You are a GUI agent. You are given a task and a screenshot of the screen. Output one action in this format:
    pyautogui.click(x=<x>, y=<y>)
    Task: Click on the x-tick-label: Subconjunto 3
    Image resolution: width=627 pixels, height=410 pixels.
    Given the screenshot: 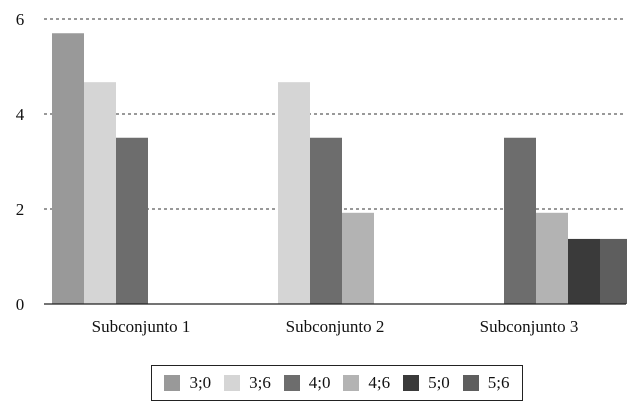 What is the action you would take?
    pyautogui.click(x=529, y=326)
    